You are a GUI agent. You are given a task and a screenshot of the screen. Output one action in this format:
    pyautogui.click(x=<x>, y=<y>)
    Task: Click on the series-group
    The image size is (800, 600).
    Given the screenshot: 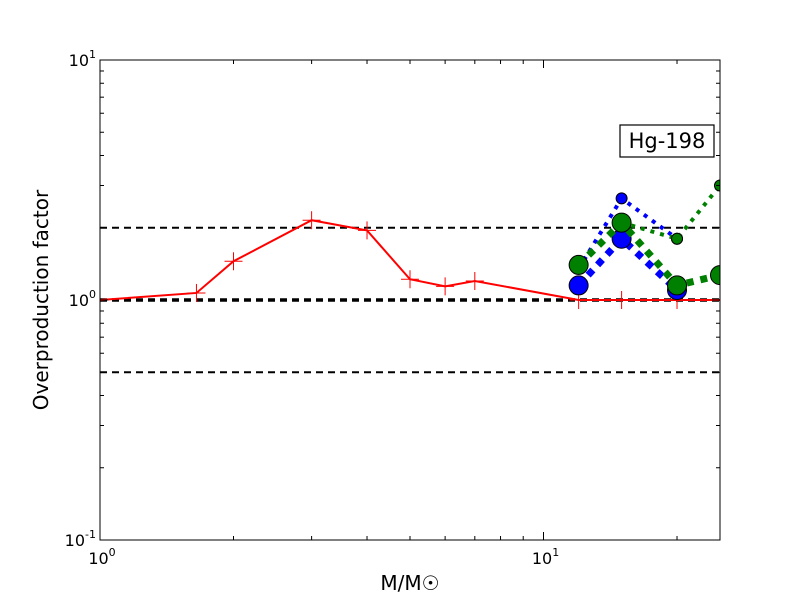 What is the action you would take?
    pyautogui.click(x=644, y=254)
    